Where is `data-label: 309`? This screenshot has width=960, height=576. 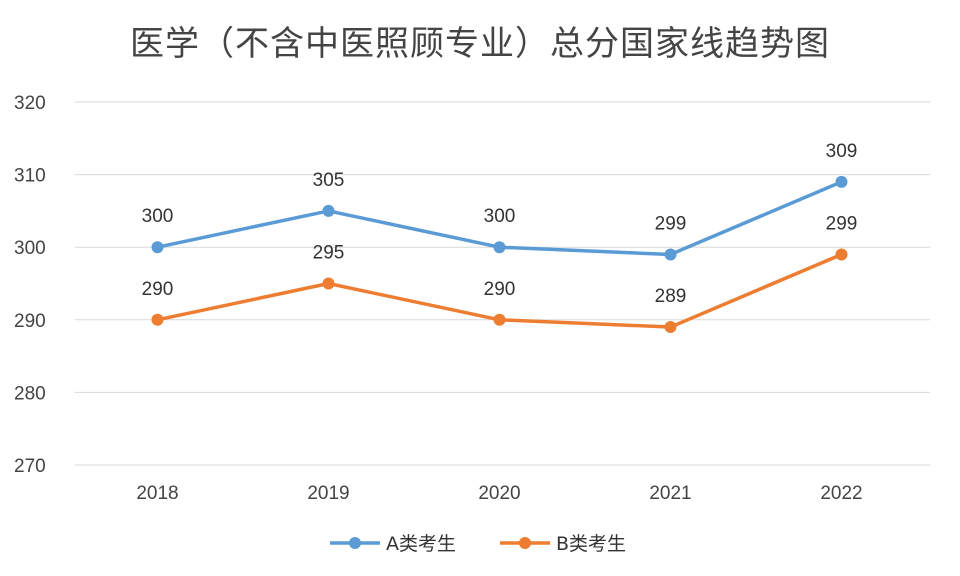 data-label: 309 is located at coordinates (842, 151).